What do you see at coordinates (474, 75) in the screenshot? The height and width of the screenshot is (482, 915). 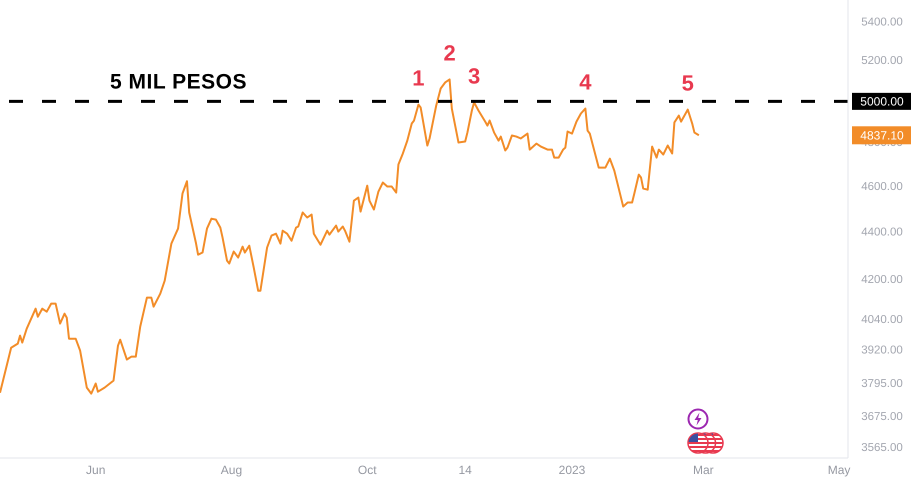 I see `annotation: 3` at bounding box center [474, 75].